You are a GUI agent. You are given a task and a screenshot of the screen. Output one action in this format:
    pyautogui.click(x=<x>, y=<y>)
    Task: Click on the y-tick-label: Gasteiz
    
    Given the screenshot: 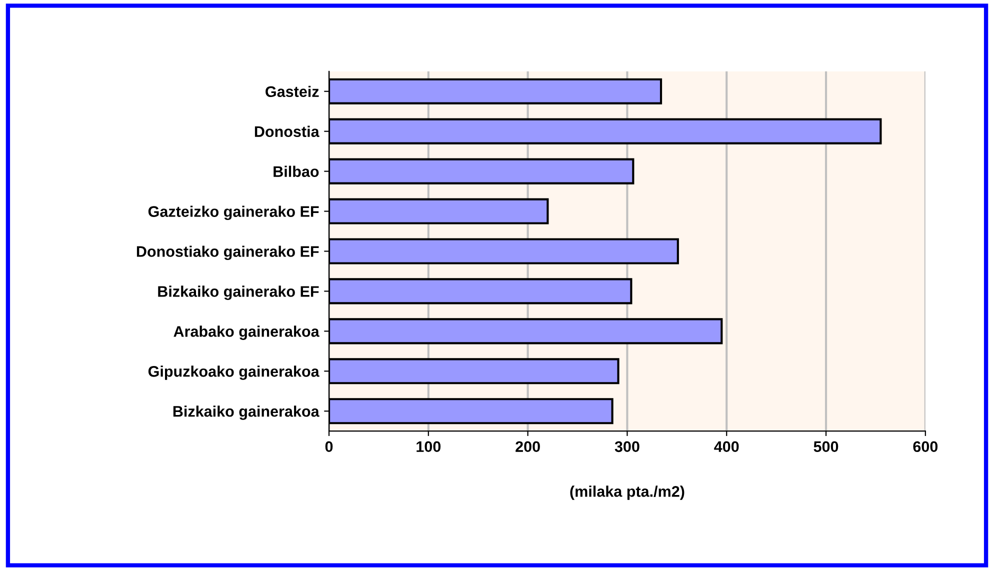 What is the action you would take?
    pyautogui.click(x=292, y=92)
    